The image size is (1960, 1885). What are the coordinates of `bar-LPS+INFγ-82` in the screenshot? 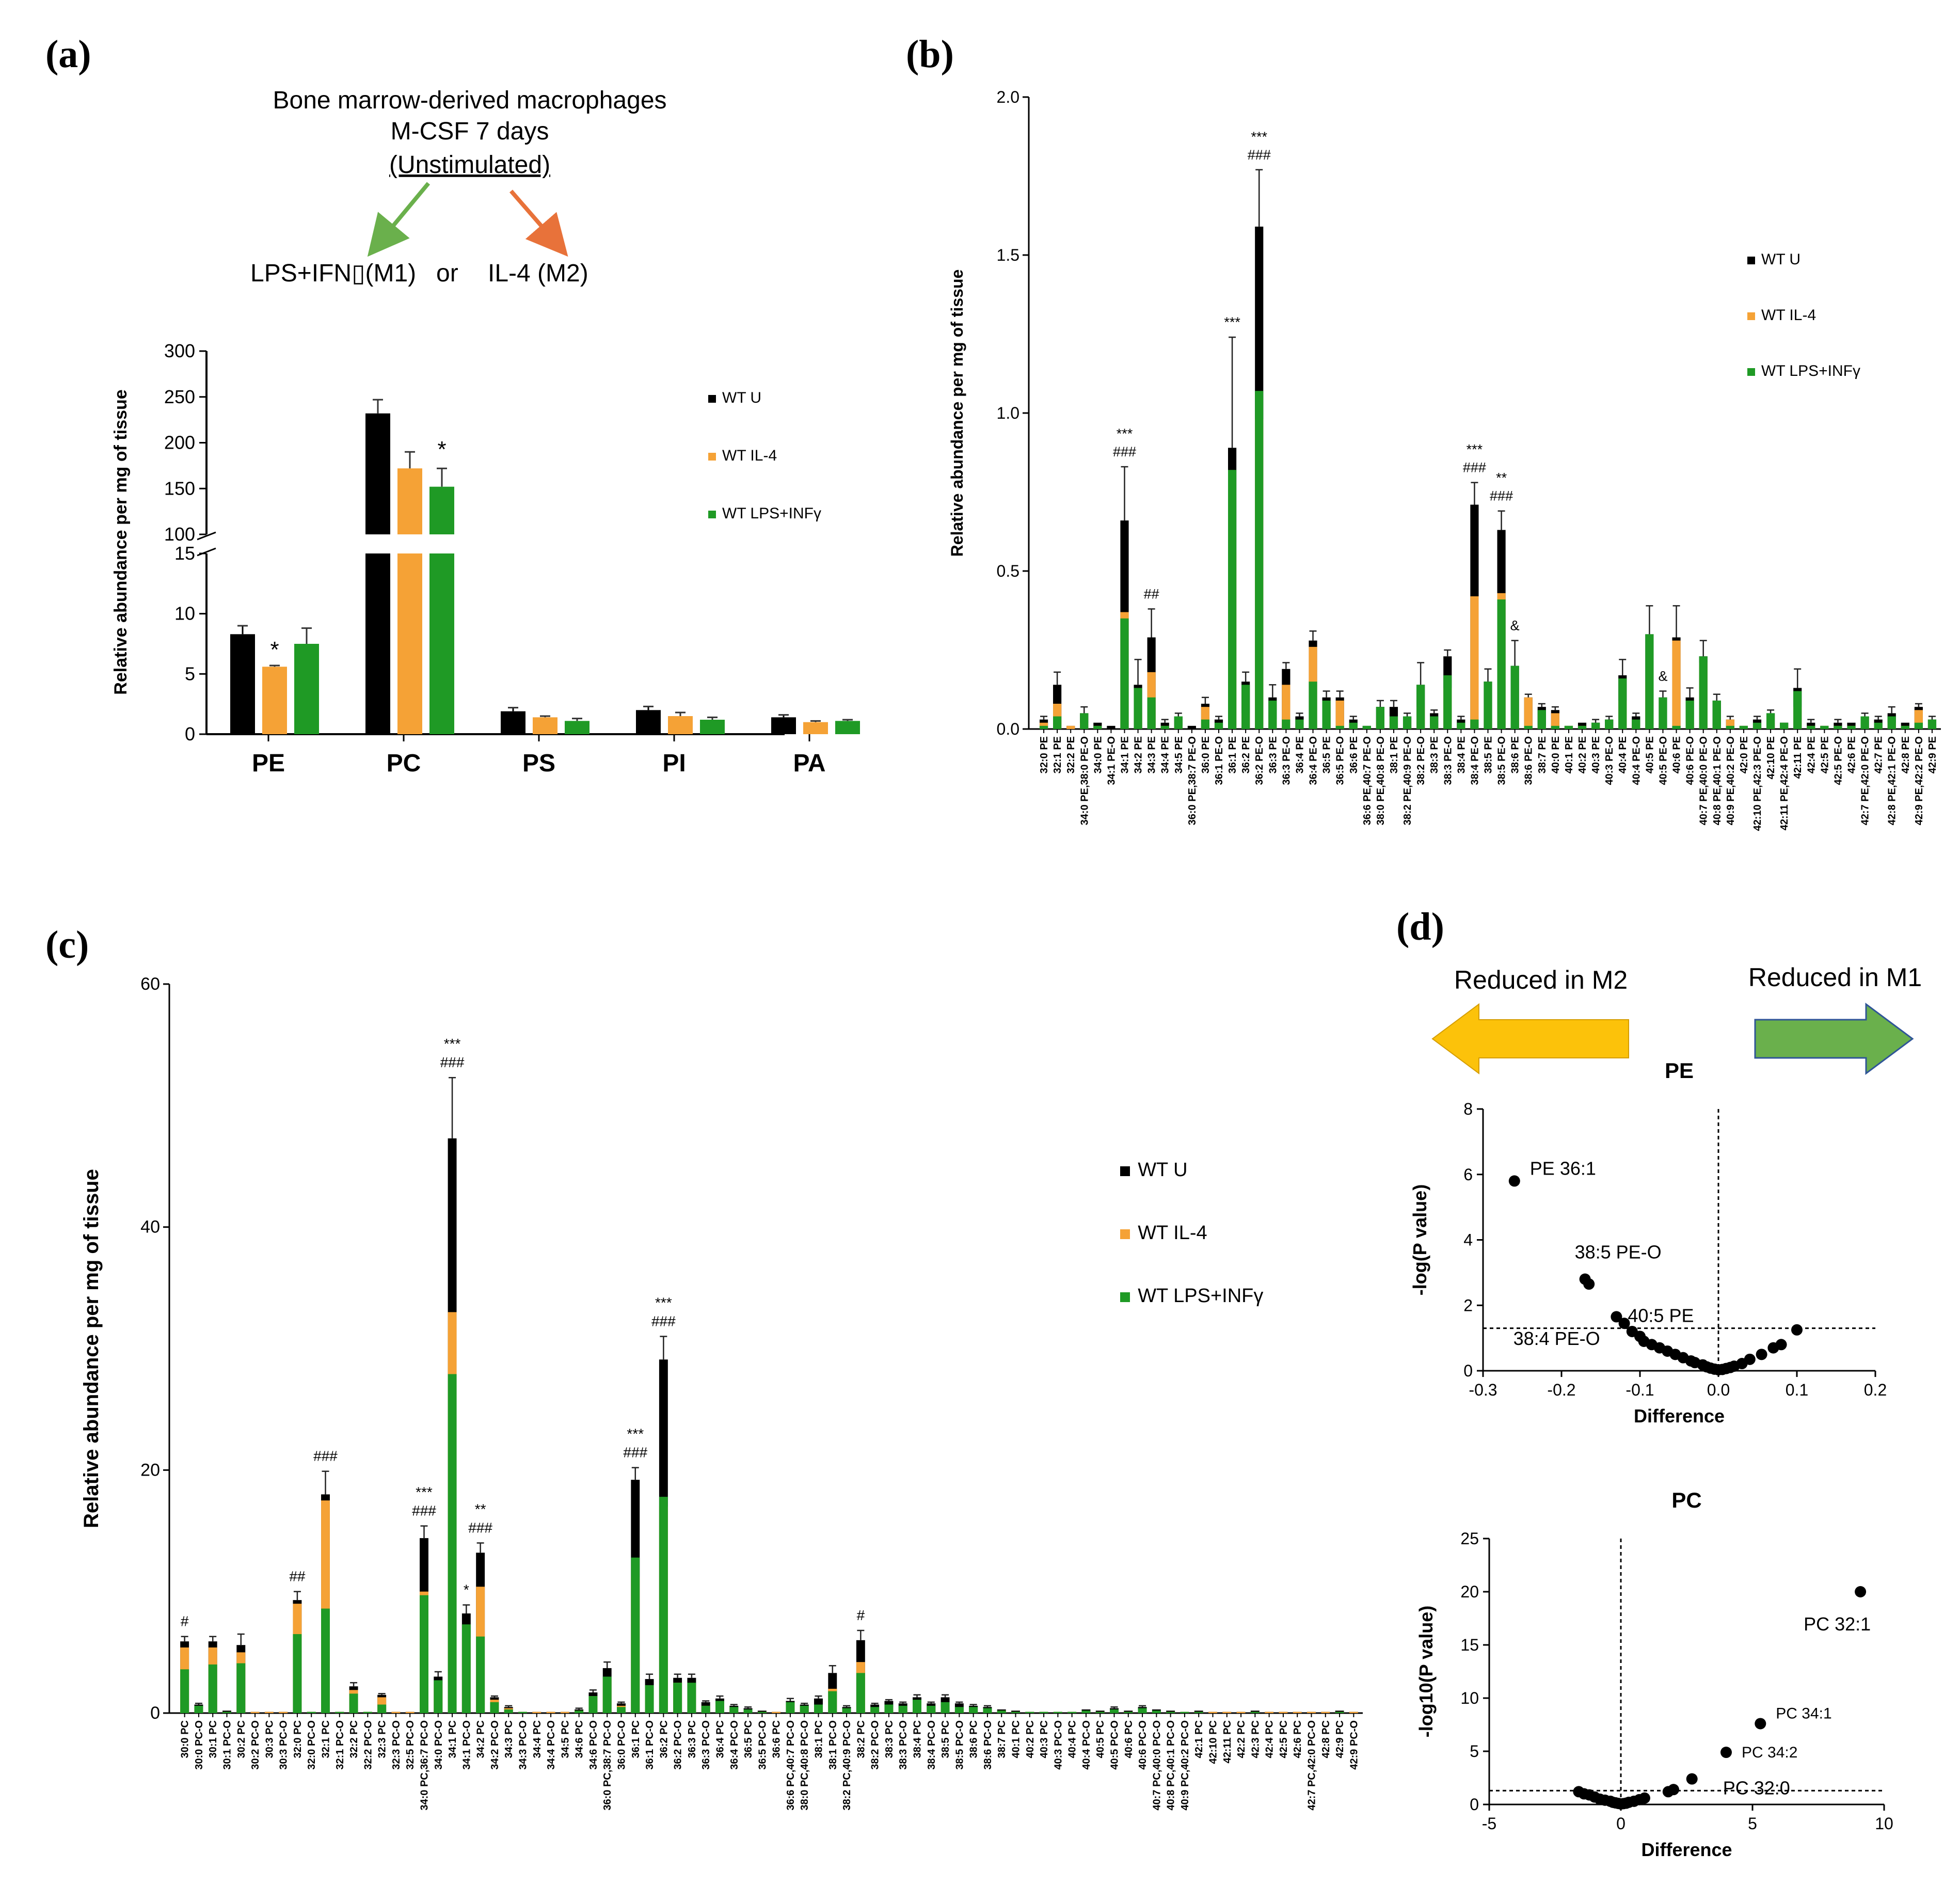 It's located at (1339, 1713).